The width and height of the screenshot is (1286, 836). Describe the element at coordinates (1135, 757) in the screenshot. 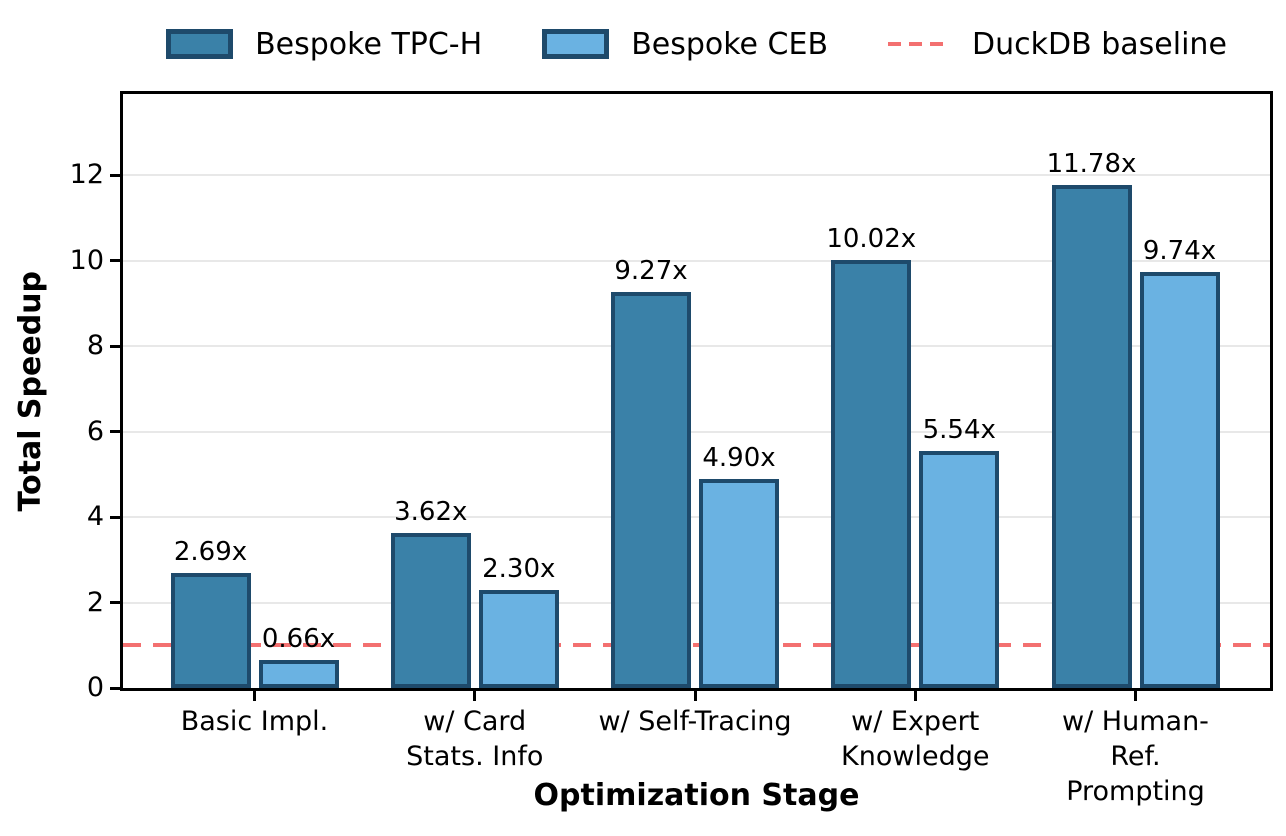

I see `xtick-label-5: w/ Human-Ref. Prompting` at that location.